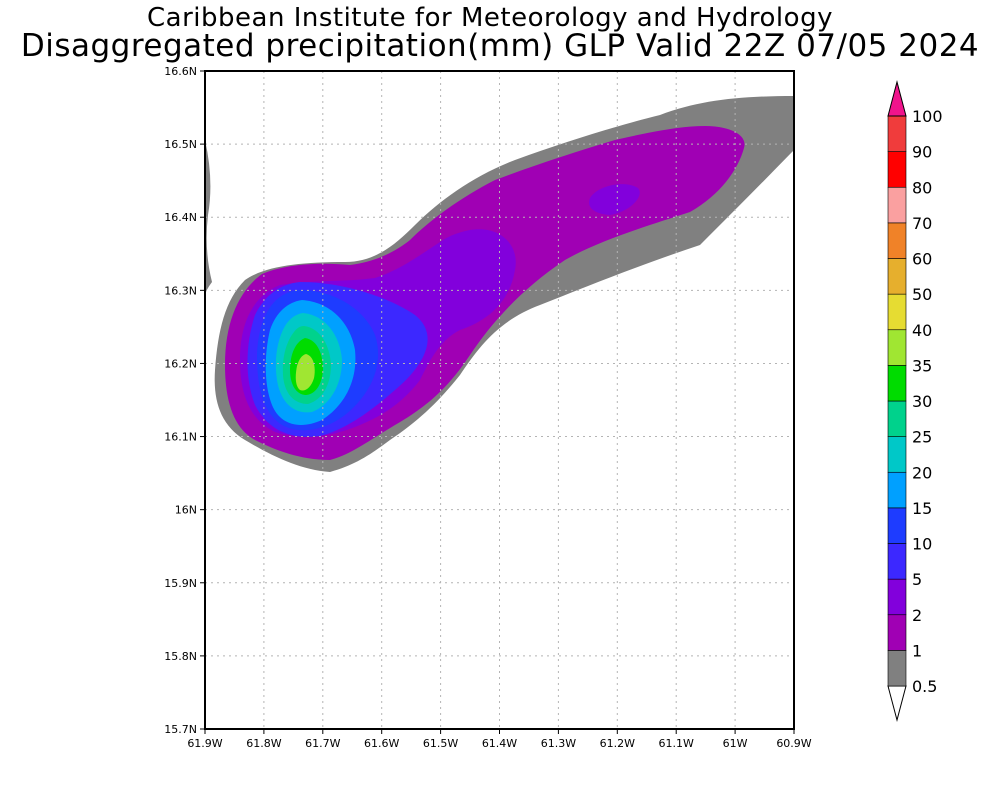  Describe the element at coordinates (922, 401) in the screenshot. I see `colorbar-label: 30` at that location.